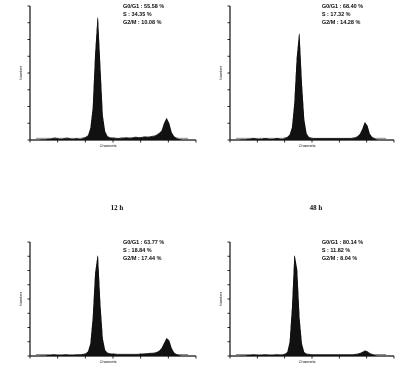 This screenshot has width=398, height=372. Describe the element at coordinates (137, 15) in the screenshot. I see `annotation-s-phase: S : 34.35 %` at that location.